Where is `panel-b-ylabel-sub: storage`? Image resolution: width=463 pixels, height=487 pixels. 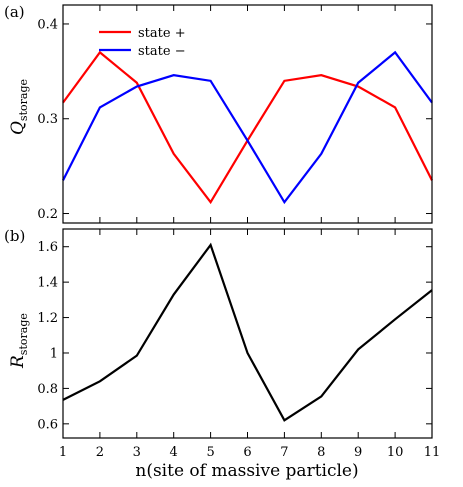 panel-b-ylabel-sub: storage is located at coordinates (23, 334).